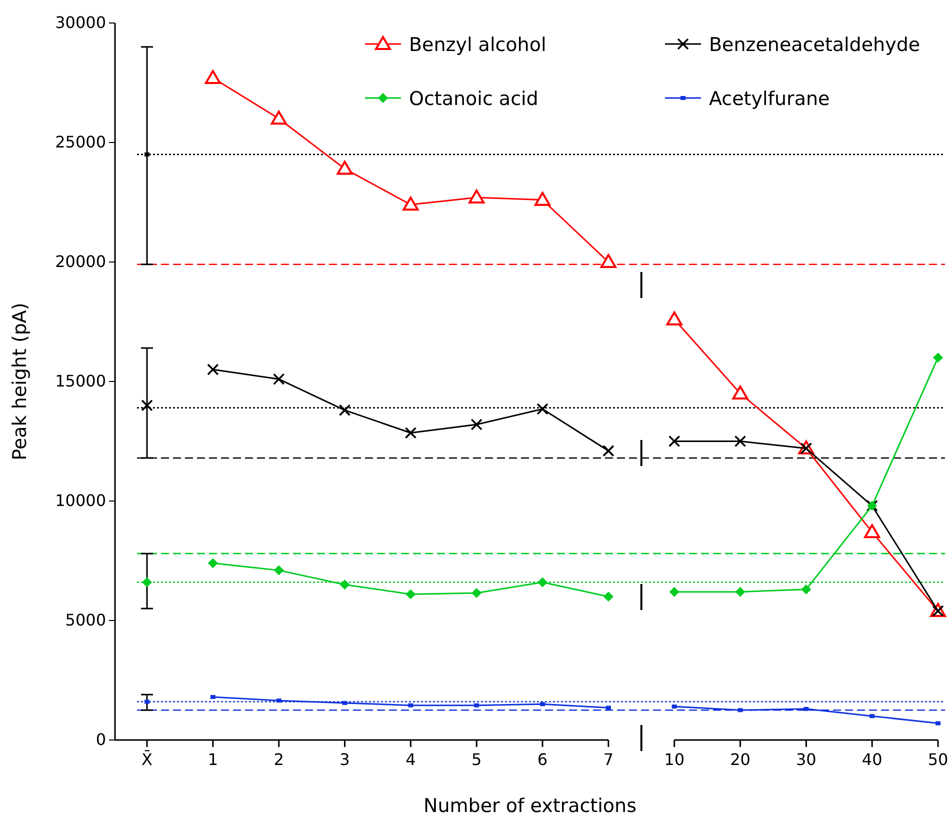 This screenshot has height=816, width=951. I want to click on x-tick-label: 4, so click(411, 759).